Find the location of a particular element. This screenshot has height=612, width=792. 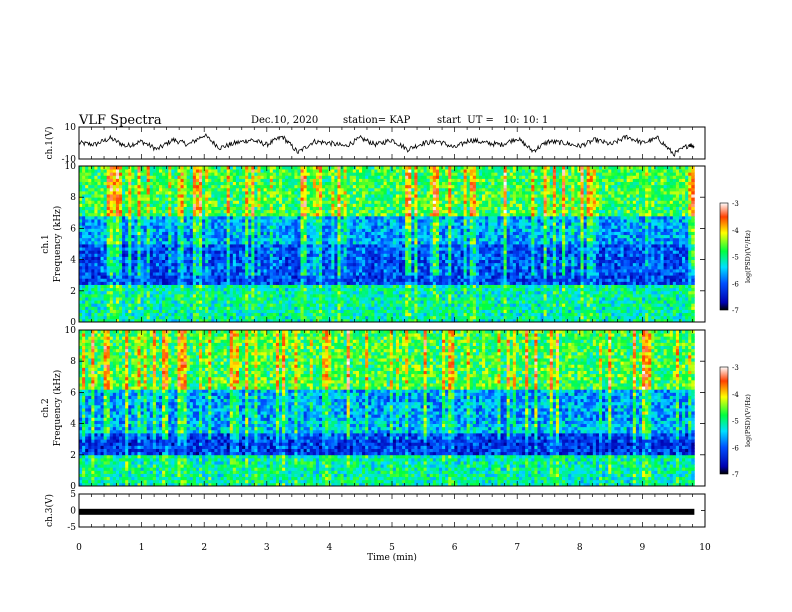

x-axis-label: Time (min) is located at coordinates (392, 557).